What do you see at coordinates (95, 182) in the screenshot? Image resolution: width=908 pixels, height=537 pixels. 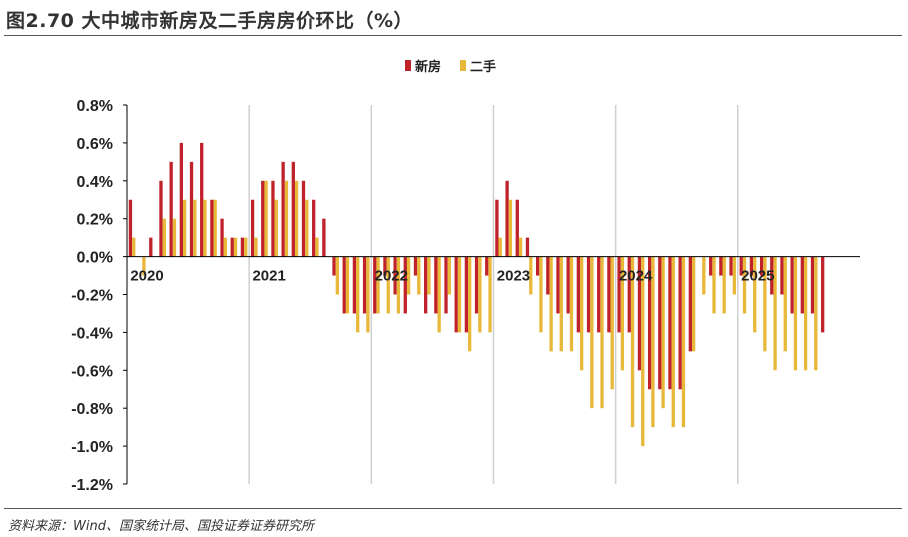 I see `y-tick-label: 0.4%` at bounding box center [95, 182].